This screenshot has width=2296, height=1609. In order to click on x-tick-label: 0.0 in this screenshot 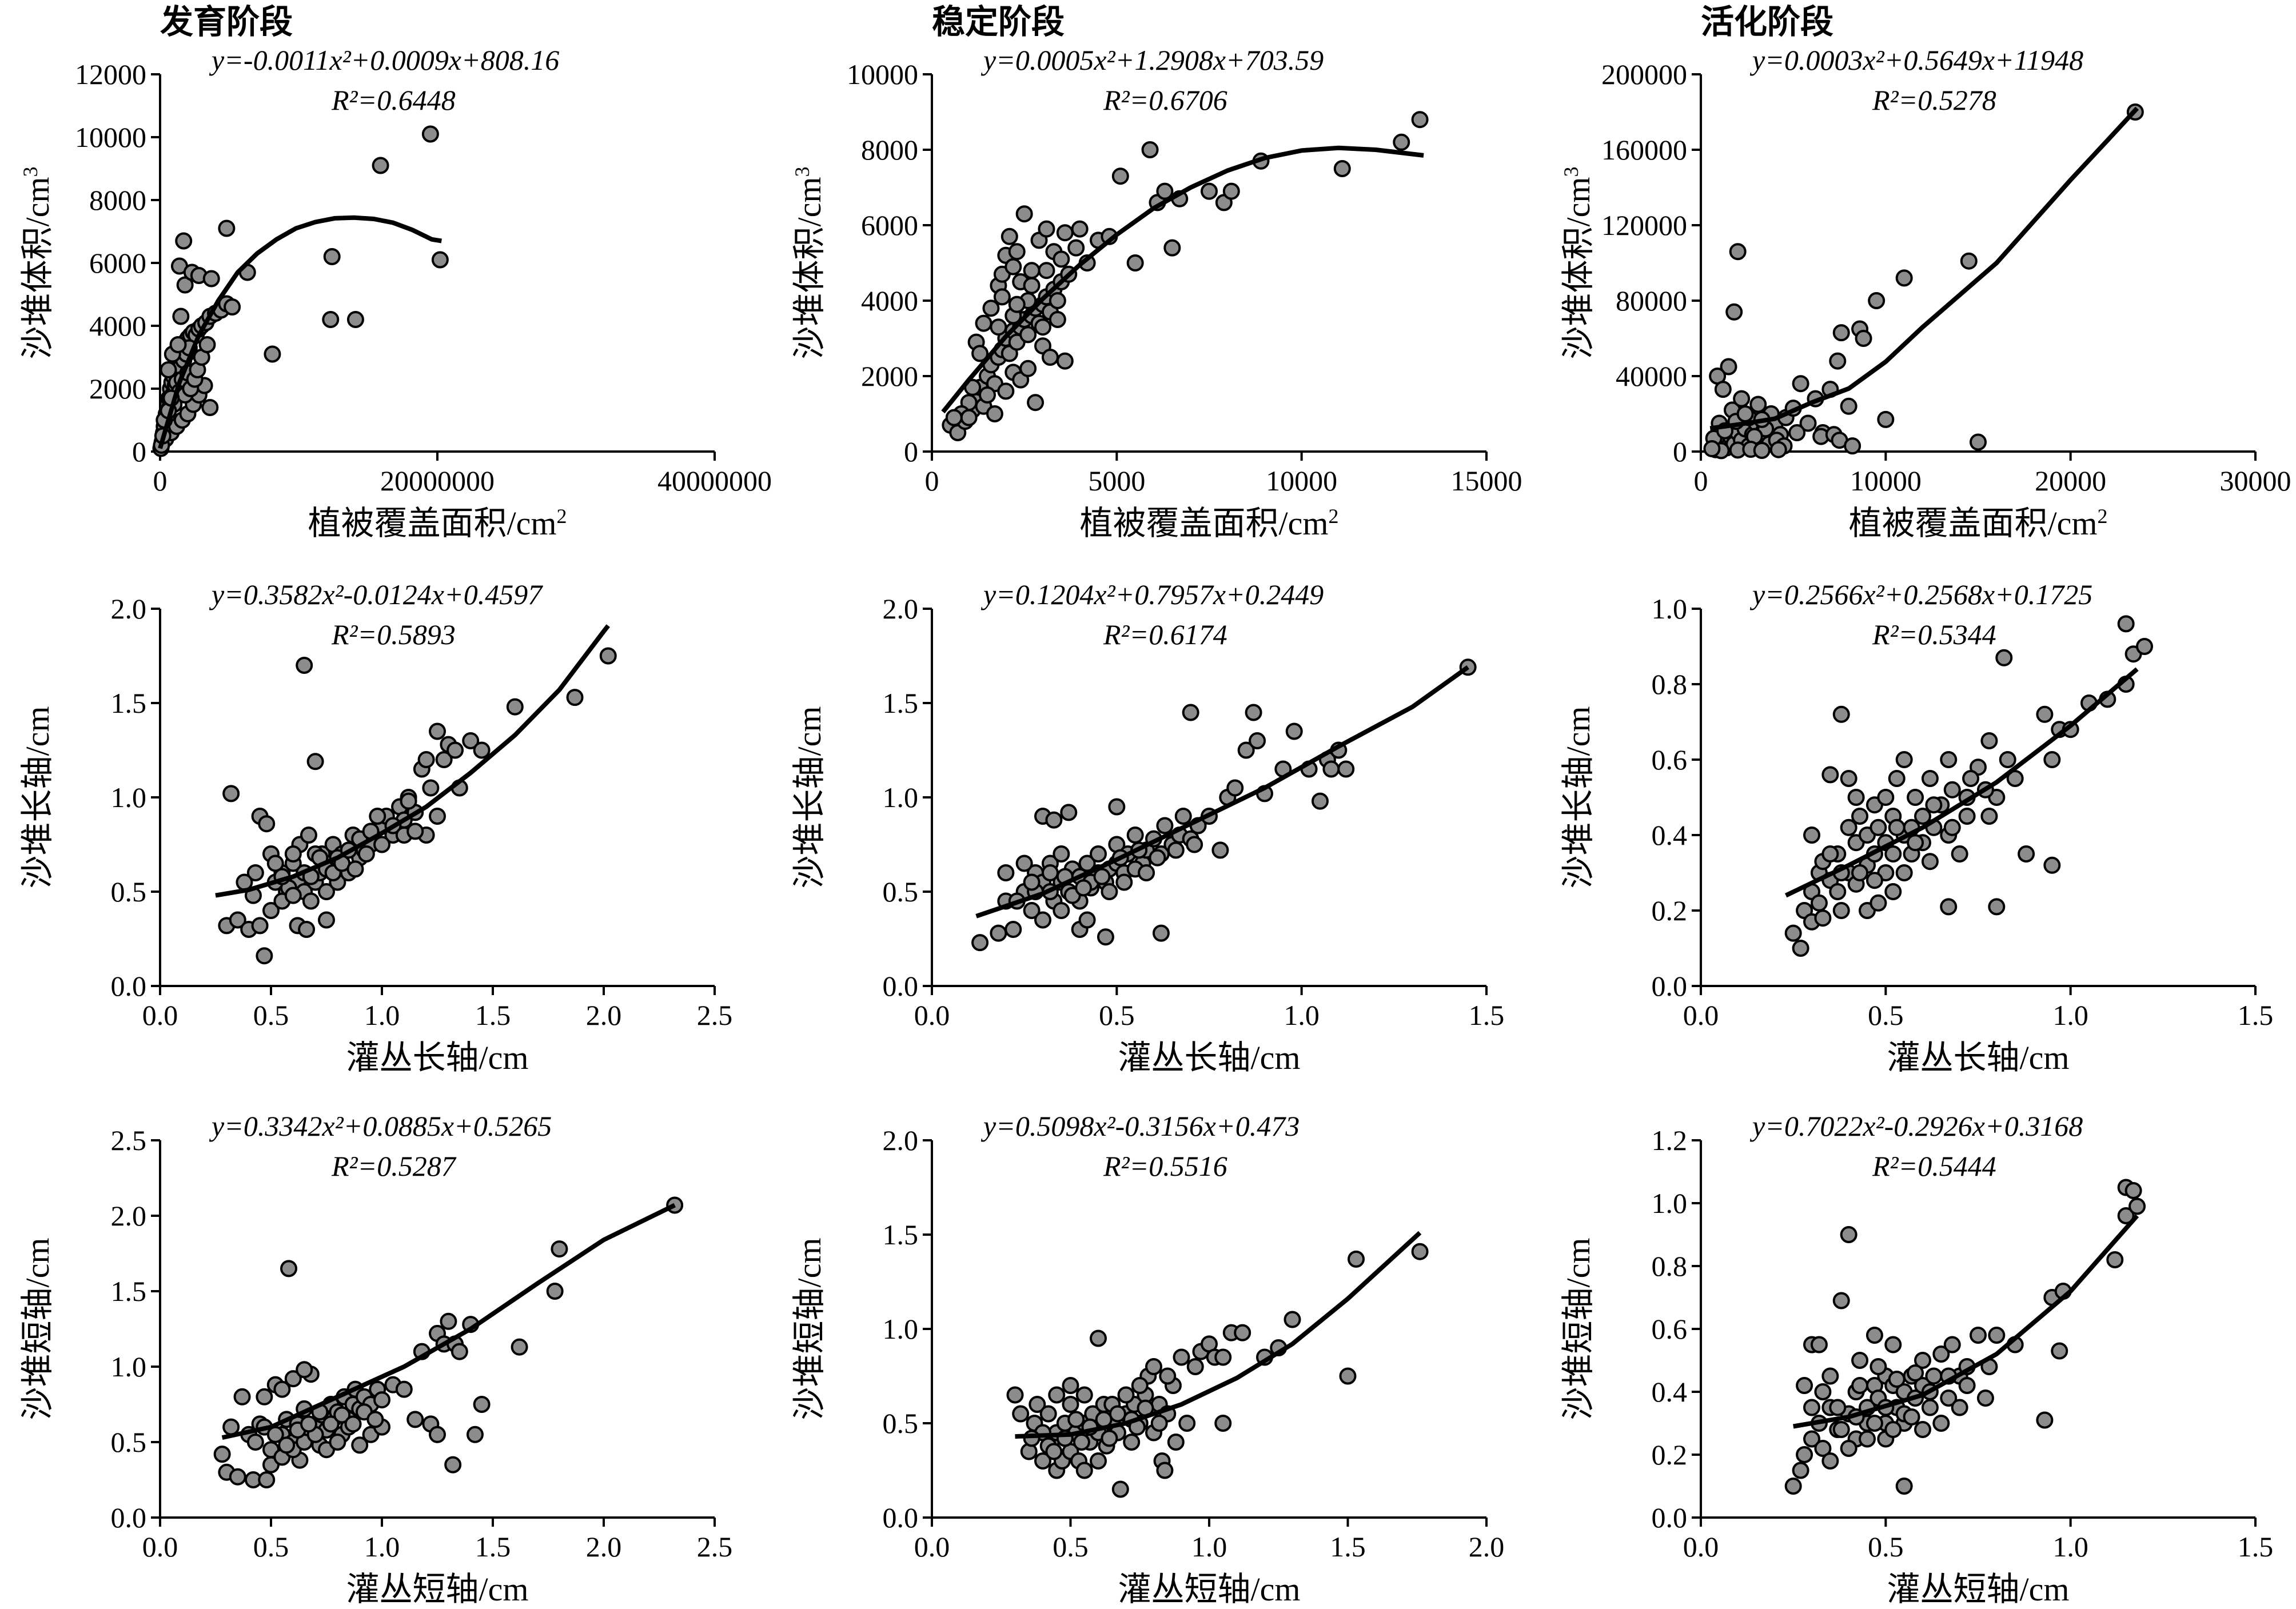, I will do `click(1701, 1015)`.